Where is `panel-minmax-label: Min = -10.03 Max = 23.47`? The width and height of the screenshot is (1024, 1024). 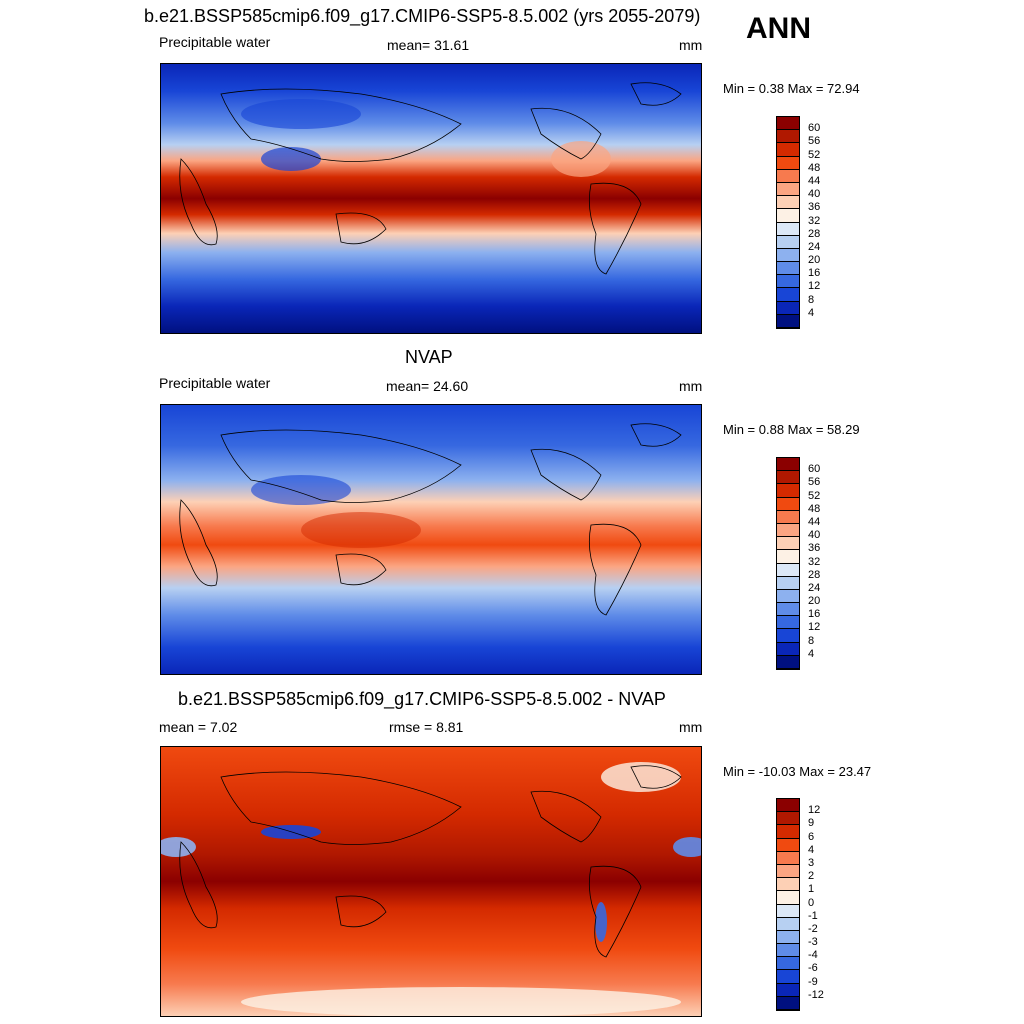
panel-minmax-label: Min = -10.03 Max = 23.47 is located at coordinates (797, 771).